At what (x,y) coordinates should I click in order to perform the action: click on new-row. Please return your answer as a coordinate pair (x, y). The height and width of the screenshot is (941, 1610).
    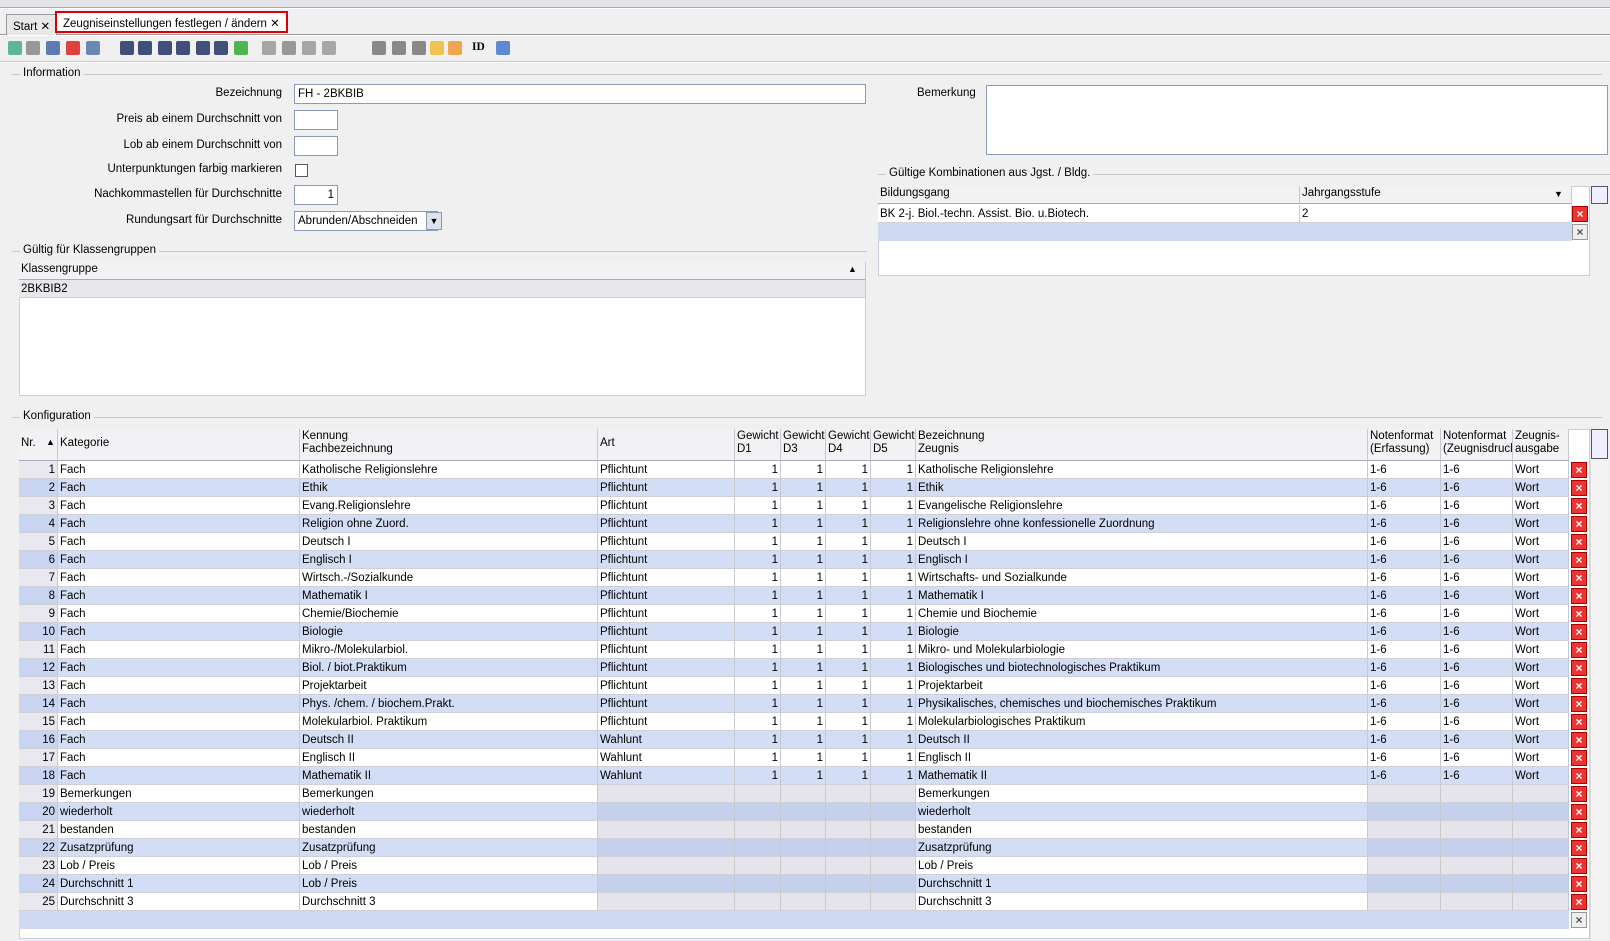
    Looking at the image, I should click on (794, 920).